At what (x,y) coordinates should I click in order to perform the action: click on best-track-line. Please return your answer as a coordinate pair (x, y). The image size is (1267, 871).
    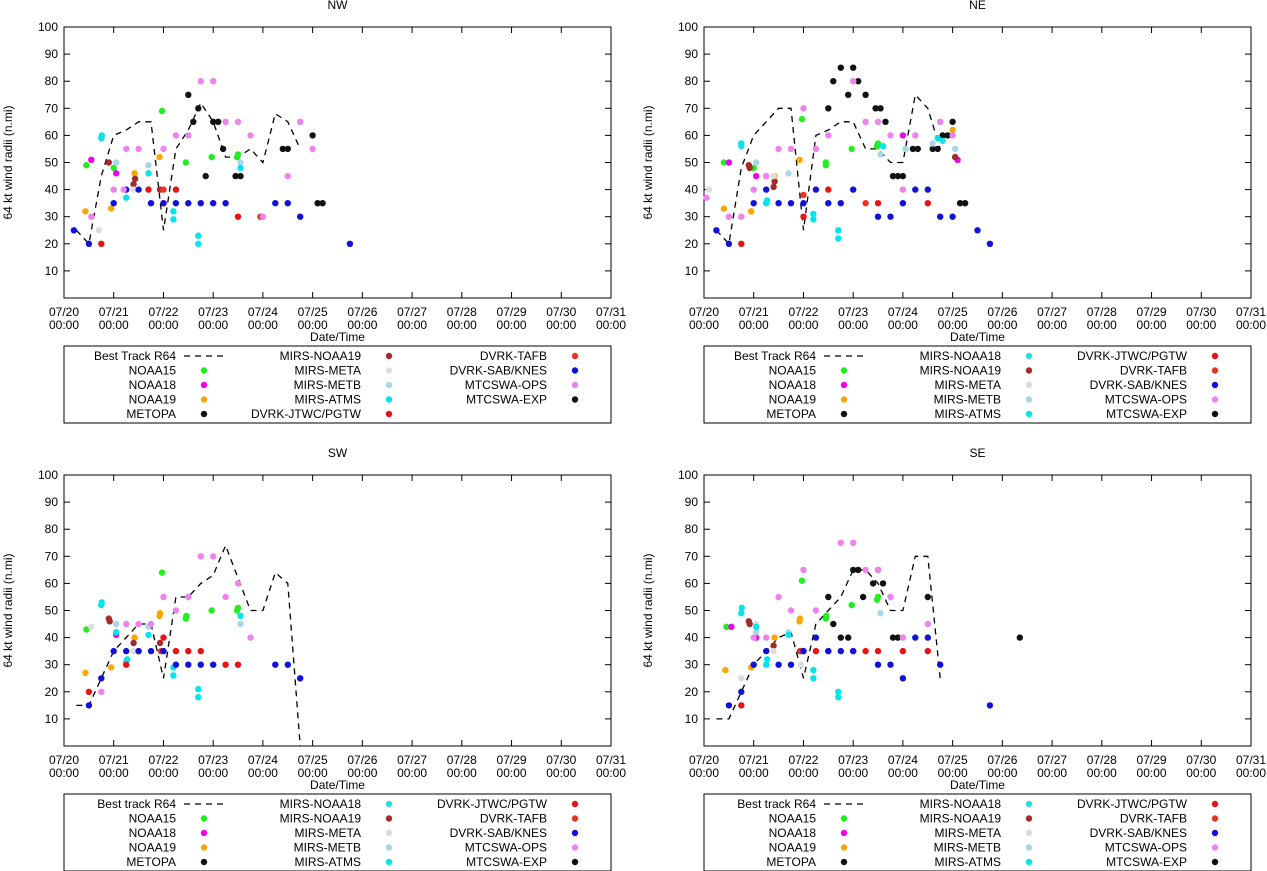
    Looking at the image, I should click on (828, 169).